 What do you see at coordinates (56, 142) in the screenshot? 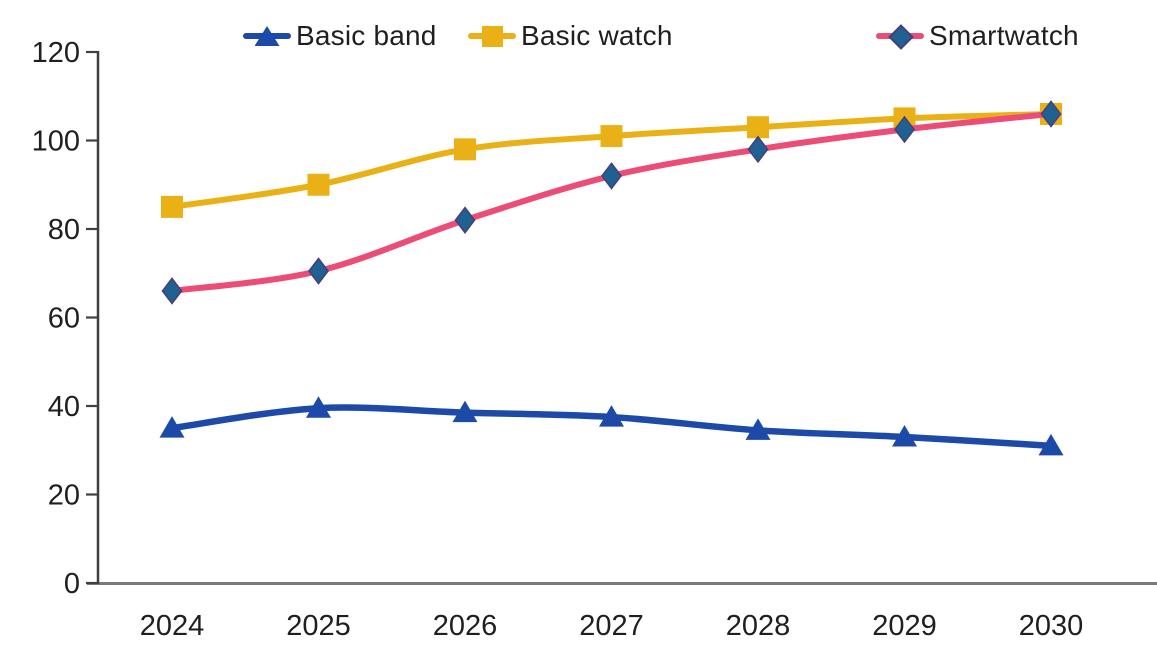
I see `y-tick-label: 100` at bounding box center [56, 142].